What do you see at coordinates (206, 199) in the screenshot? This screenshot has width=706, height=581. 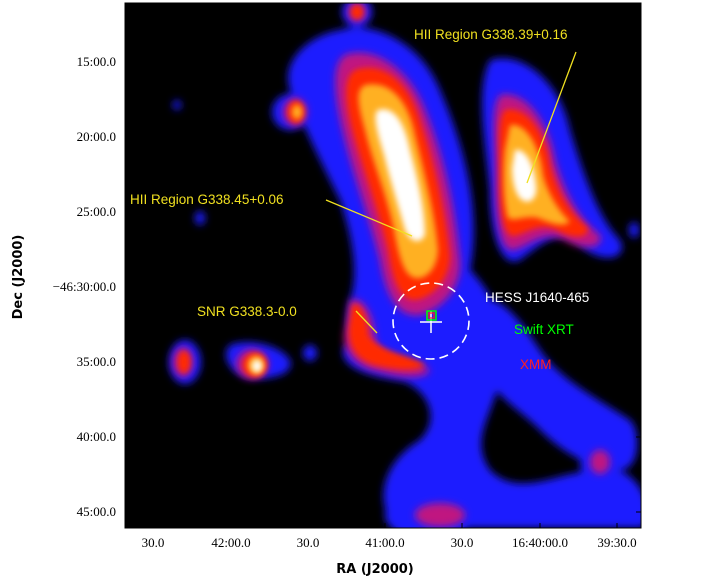 I see `hii-region-g338-45-label: HII Region G338.45+0.06` at bounding box center [206, 199].